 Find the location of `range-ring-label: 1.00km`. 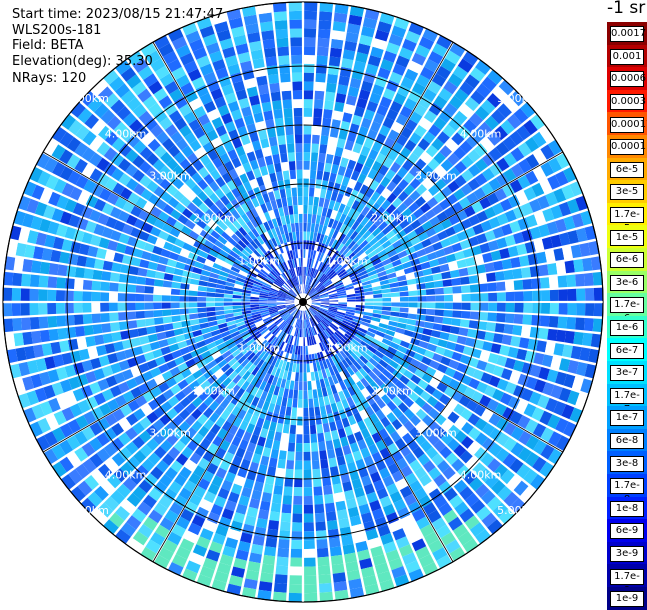

range-ring-label: 1.00km is located at coordinates (347, 348).